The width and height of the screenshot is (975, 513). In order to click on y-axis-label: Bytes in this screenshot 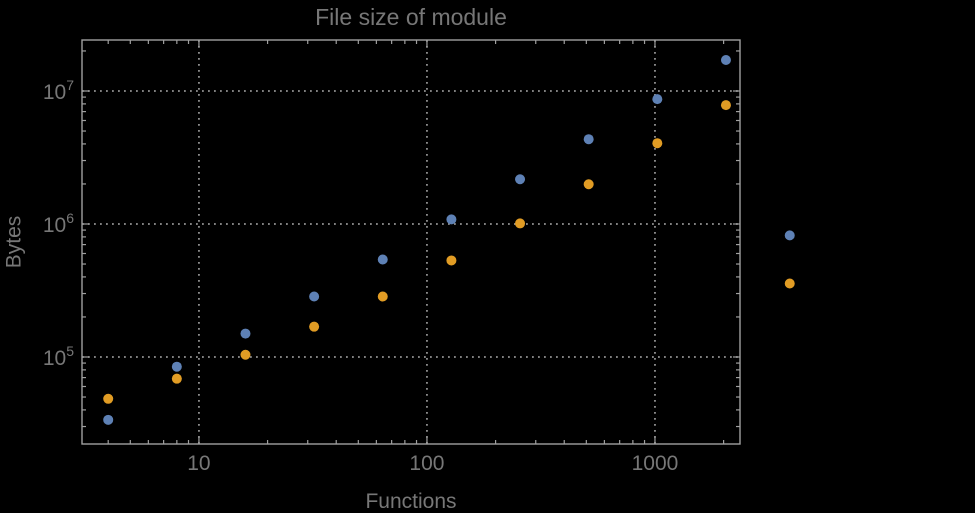, I will do `click(14, 242)`.